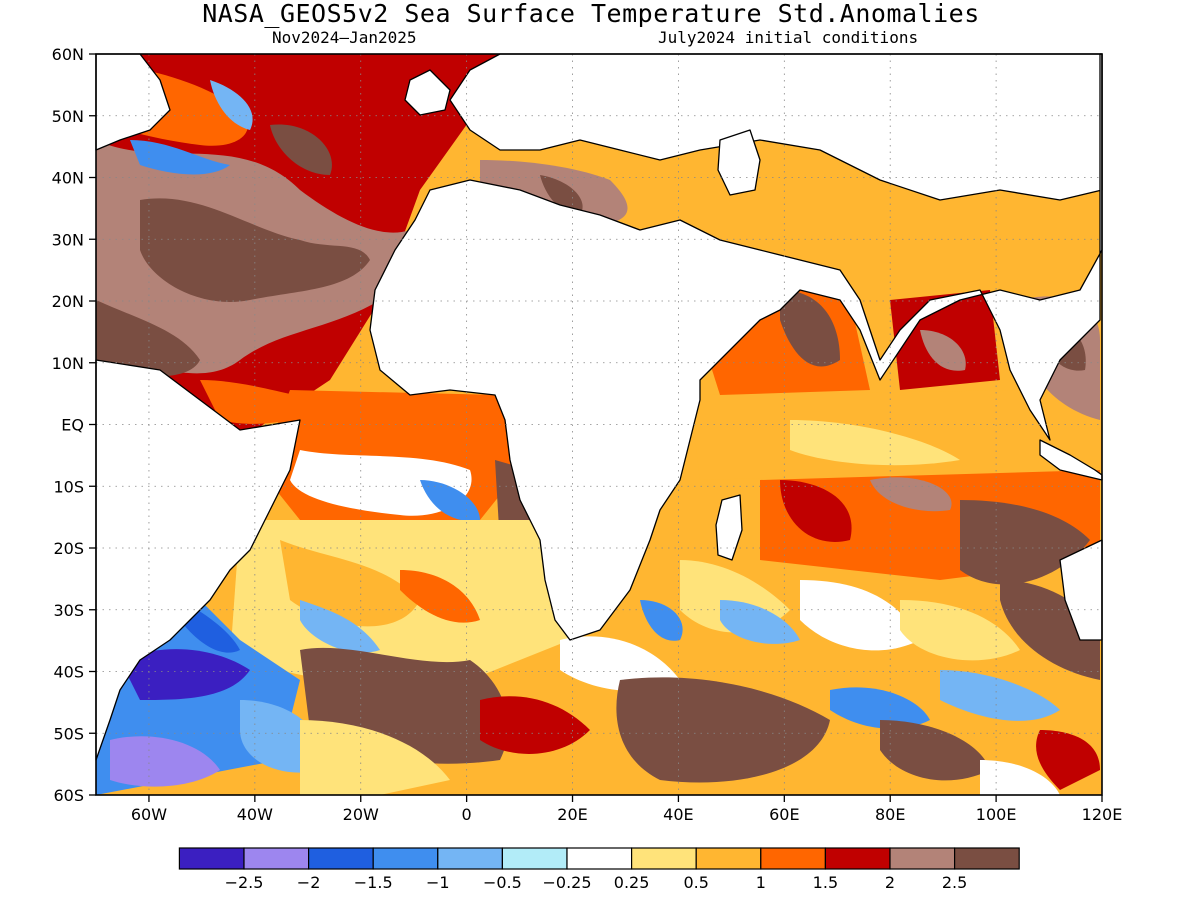 The width and height of the screenshot is (1200, 900). What do you see at coordinates (344, 37) in the screenshot?
I see `forecast-period: Nov2024–Jan2025` at bounding box center [344, 37].